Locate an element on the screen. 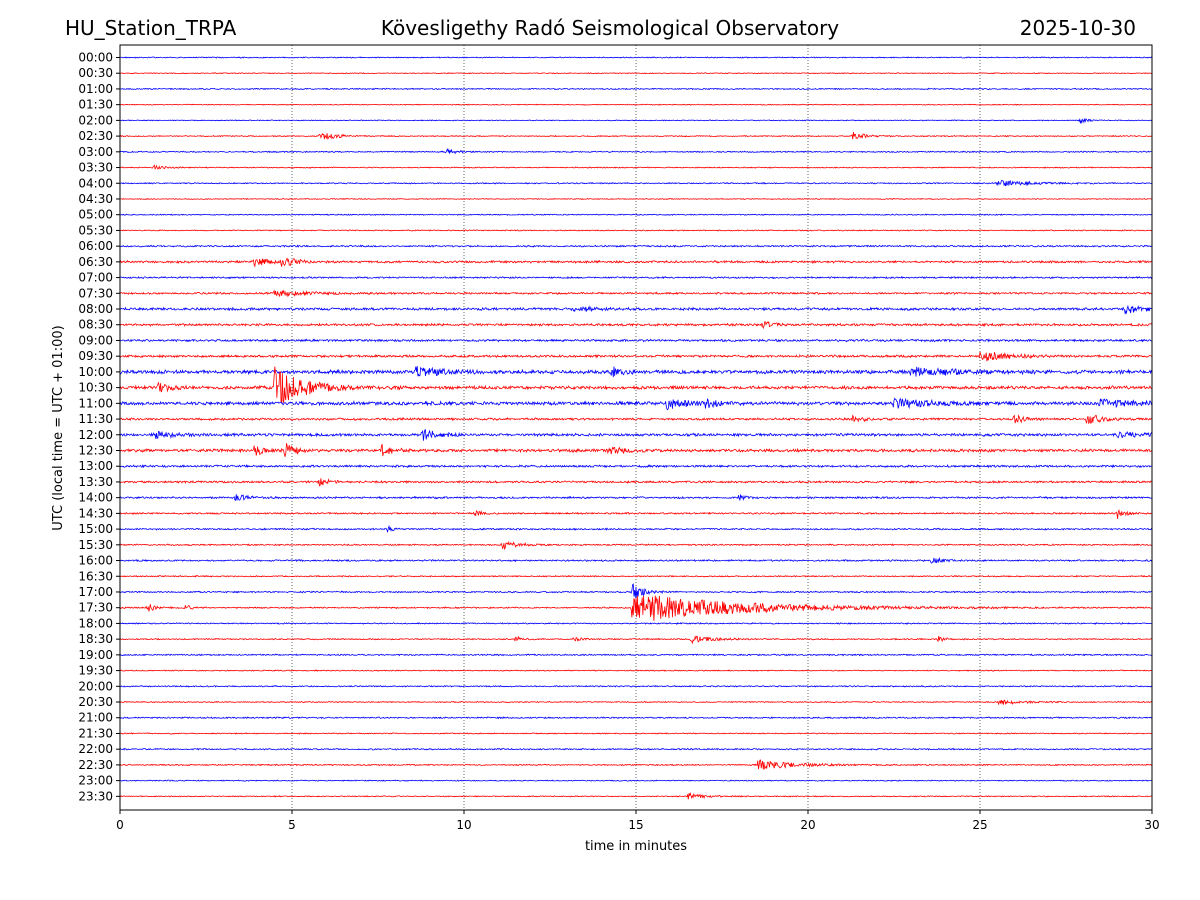 The image size is (1200, 900). y-tick-label: 05:00 is located at coordinates (95, 215).